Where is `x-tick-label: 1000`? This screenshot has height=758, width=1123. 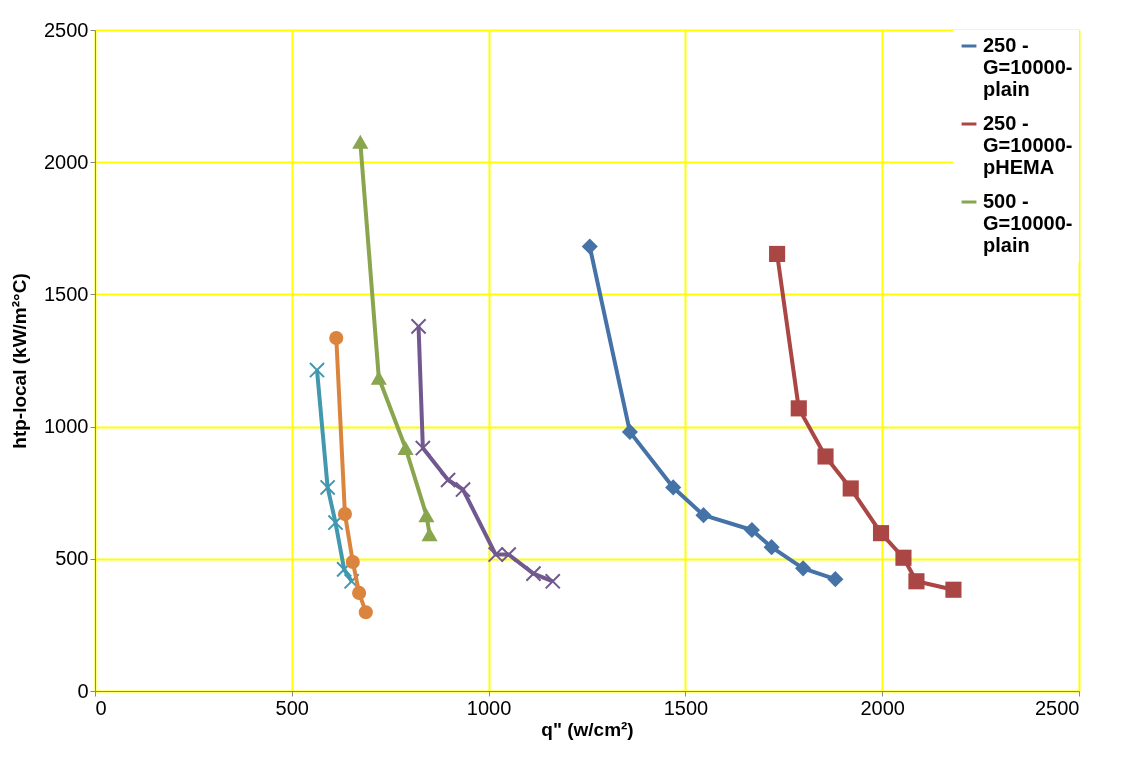
x-tick-label: 1000 is located at coordinates (489, 707).